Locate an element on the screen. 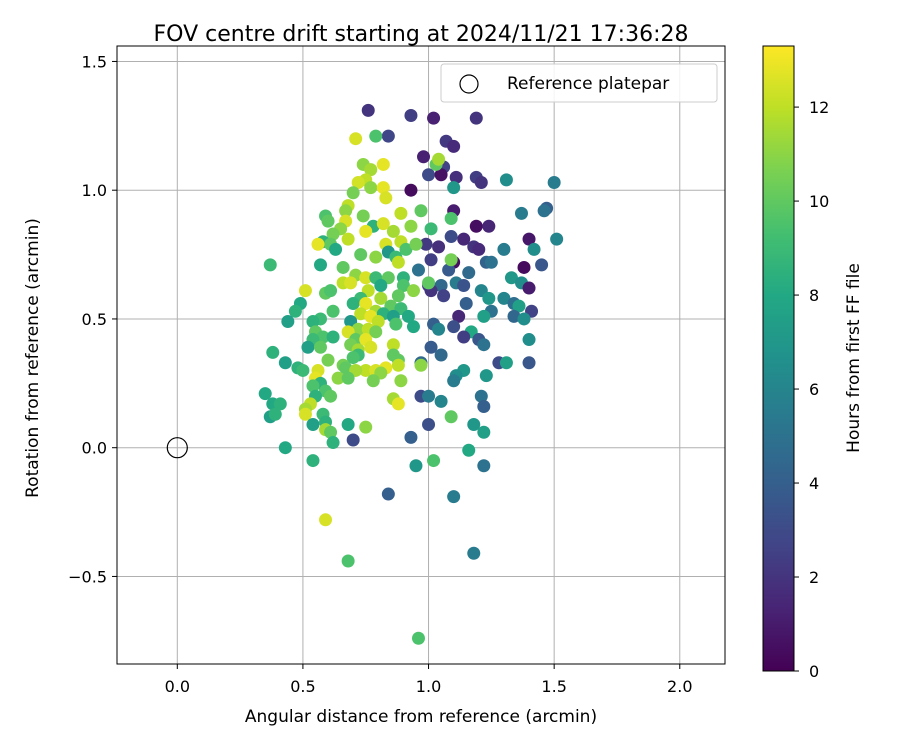  y-axis-ticks: −0.5 0.0 0.5 1.0 1.5 is located at coordinates (92, 319).